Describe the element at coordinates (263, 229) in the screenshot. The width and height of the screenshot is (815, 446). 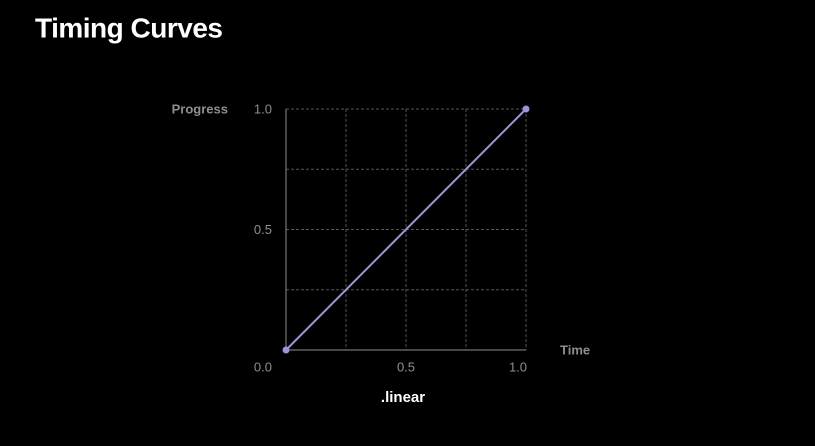
I see `y-tick-label: 0.5` at that location.